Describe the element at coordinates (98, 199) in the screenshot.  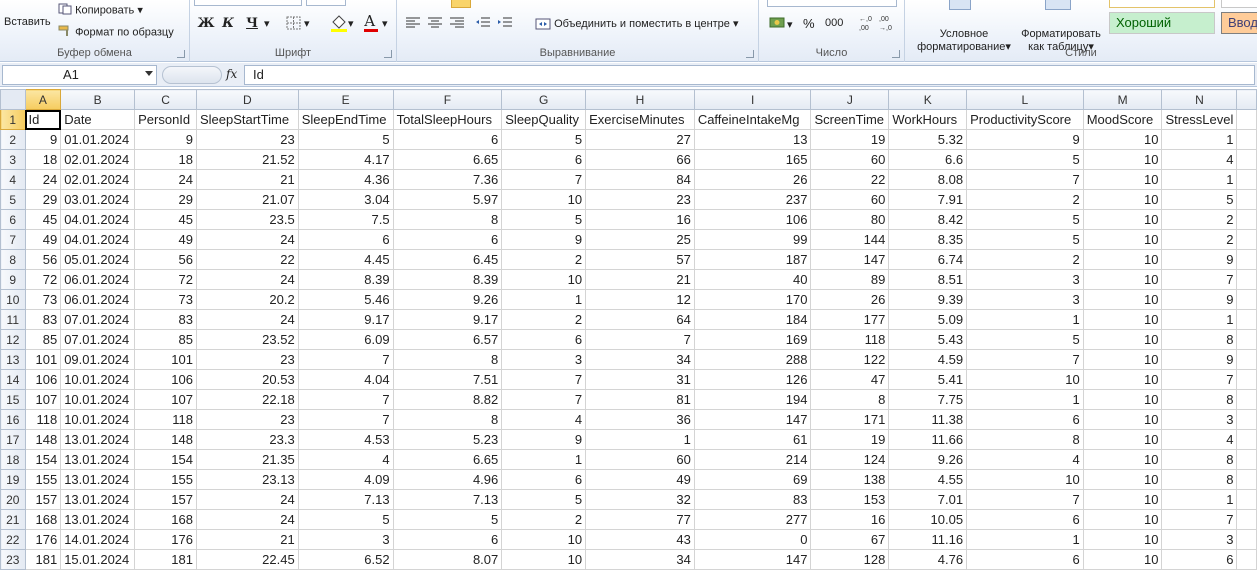
I see `table-cell: 03.01.2024` at that location.